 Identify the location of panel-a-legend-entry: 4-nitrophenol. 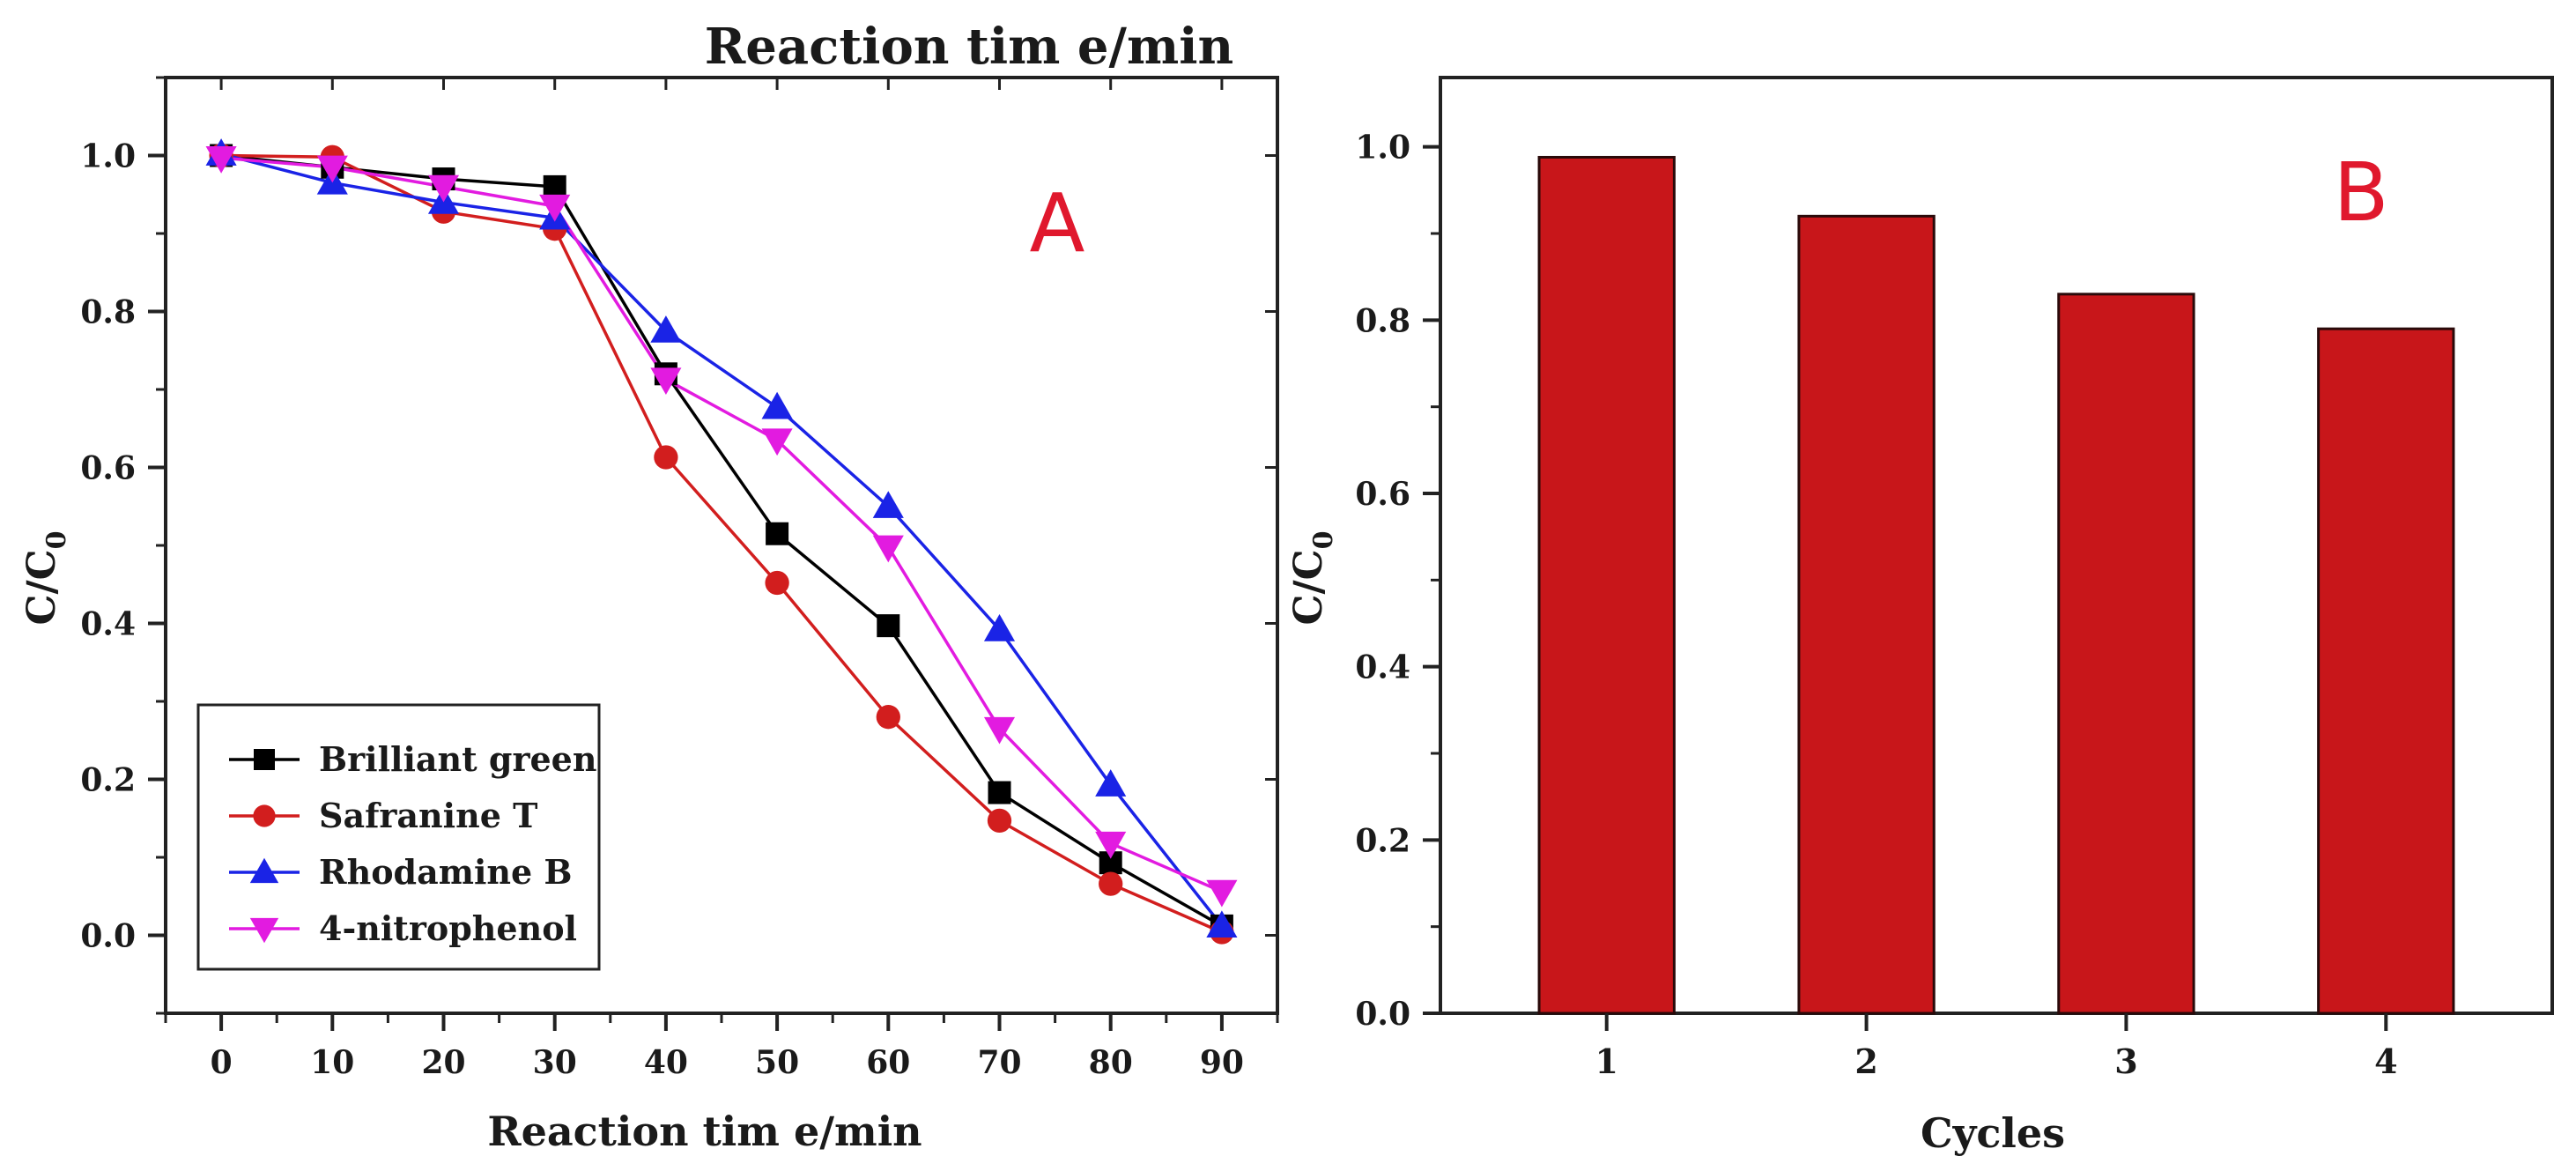
(403, 928).